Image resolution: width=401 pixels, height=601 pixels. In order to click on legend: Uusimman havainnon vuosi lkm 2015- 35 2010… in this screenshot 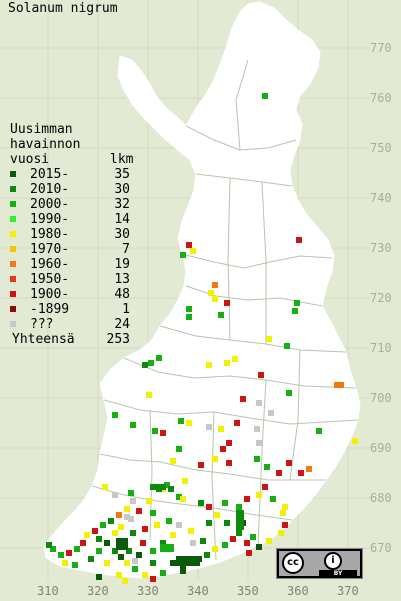, I will do `click(72, 234)`.